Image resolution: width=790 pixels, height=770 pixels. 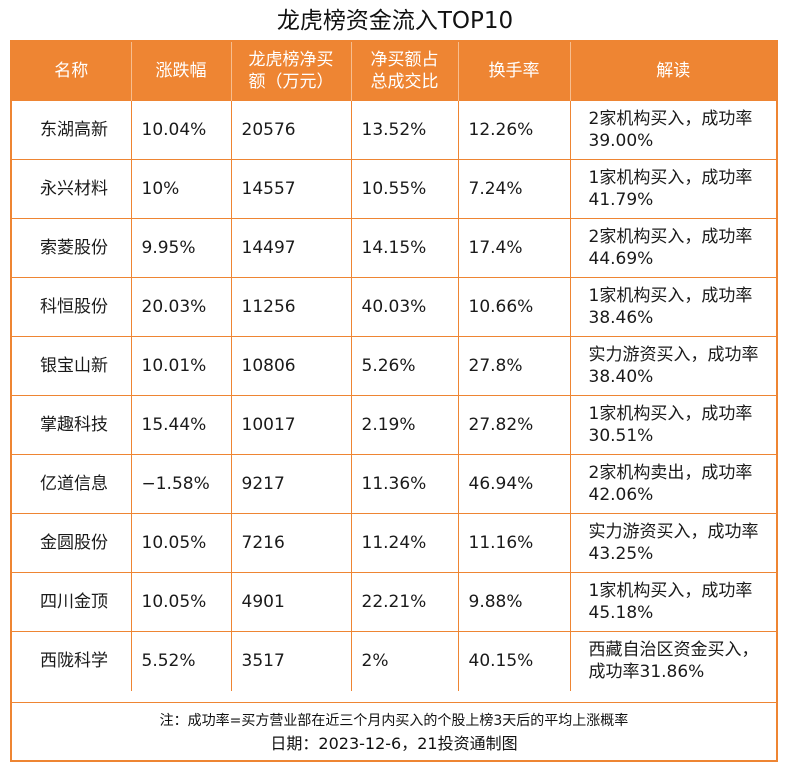 I want to click on column-name-cell: 金圆股份, so click(x=71, y=543).